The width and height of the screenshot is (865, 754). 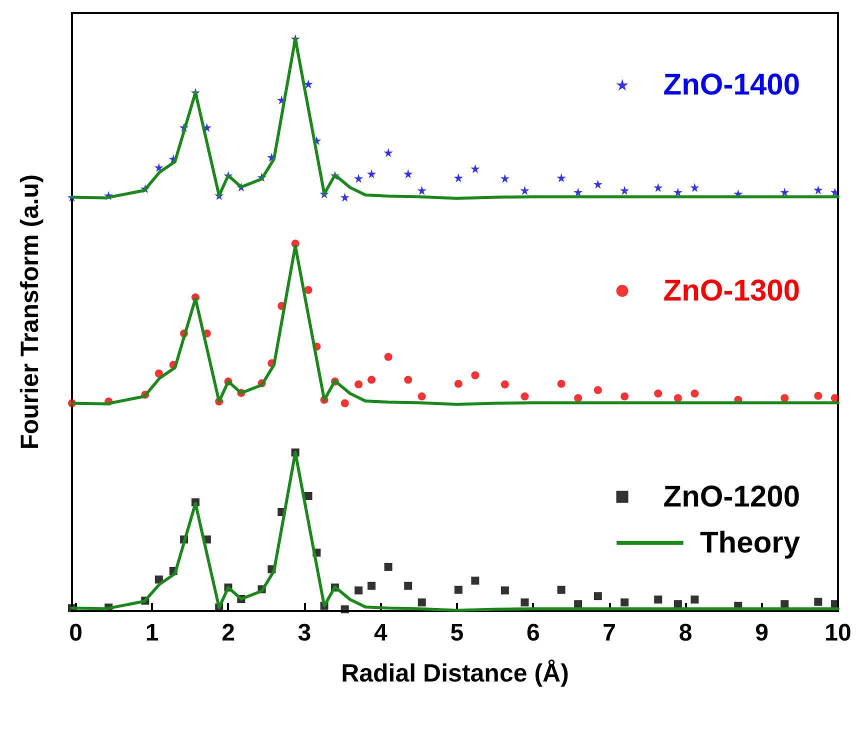 I want to click on y-axis-title: Fourier Transform (a.u), so click(x=30, y=312).